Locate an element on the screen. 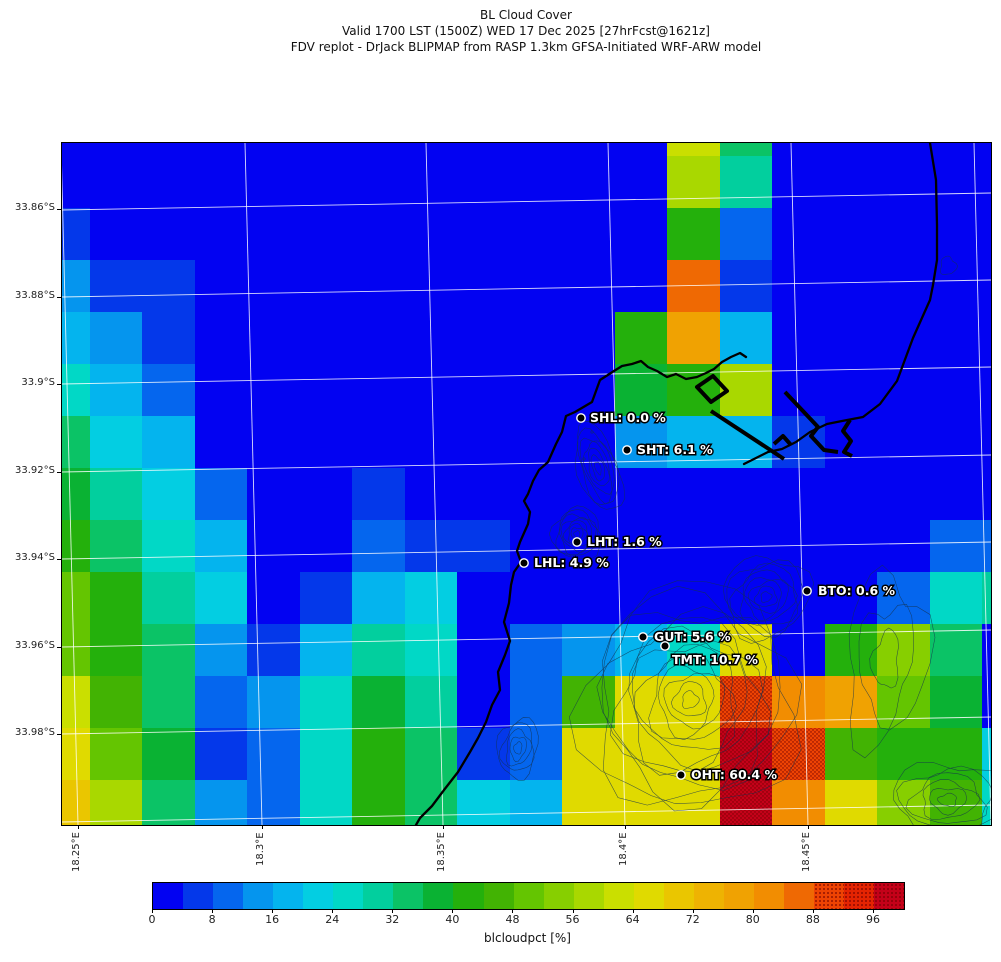  station-label-OHT: OHT: 60.4 % is located at coordinates (734, 774).